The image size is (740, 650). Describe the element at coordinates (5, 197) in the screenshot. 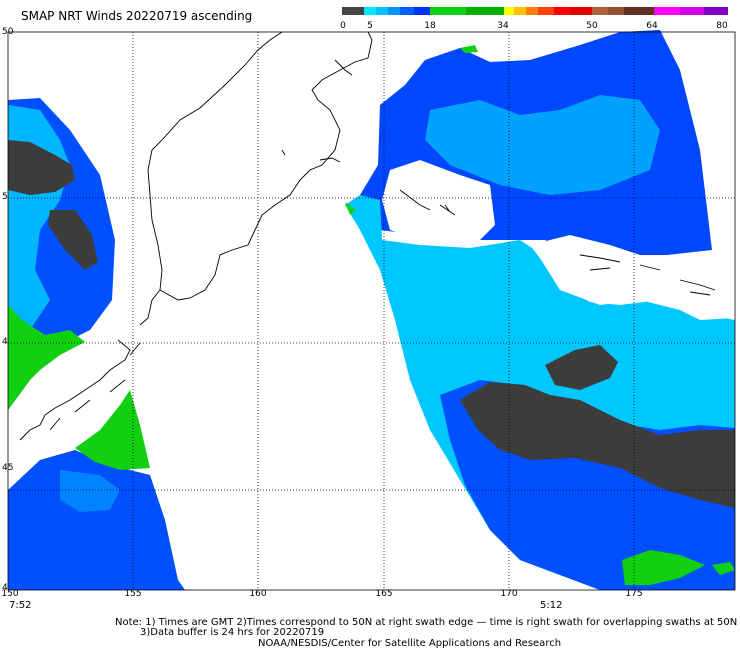

I see `lat-label: 5` at that location.